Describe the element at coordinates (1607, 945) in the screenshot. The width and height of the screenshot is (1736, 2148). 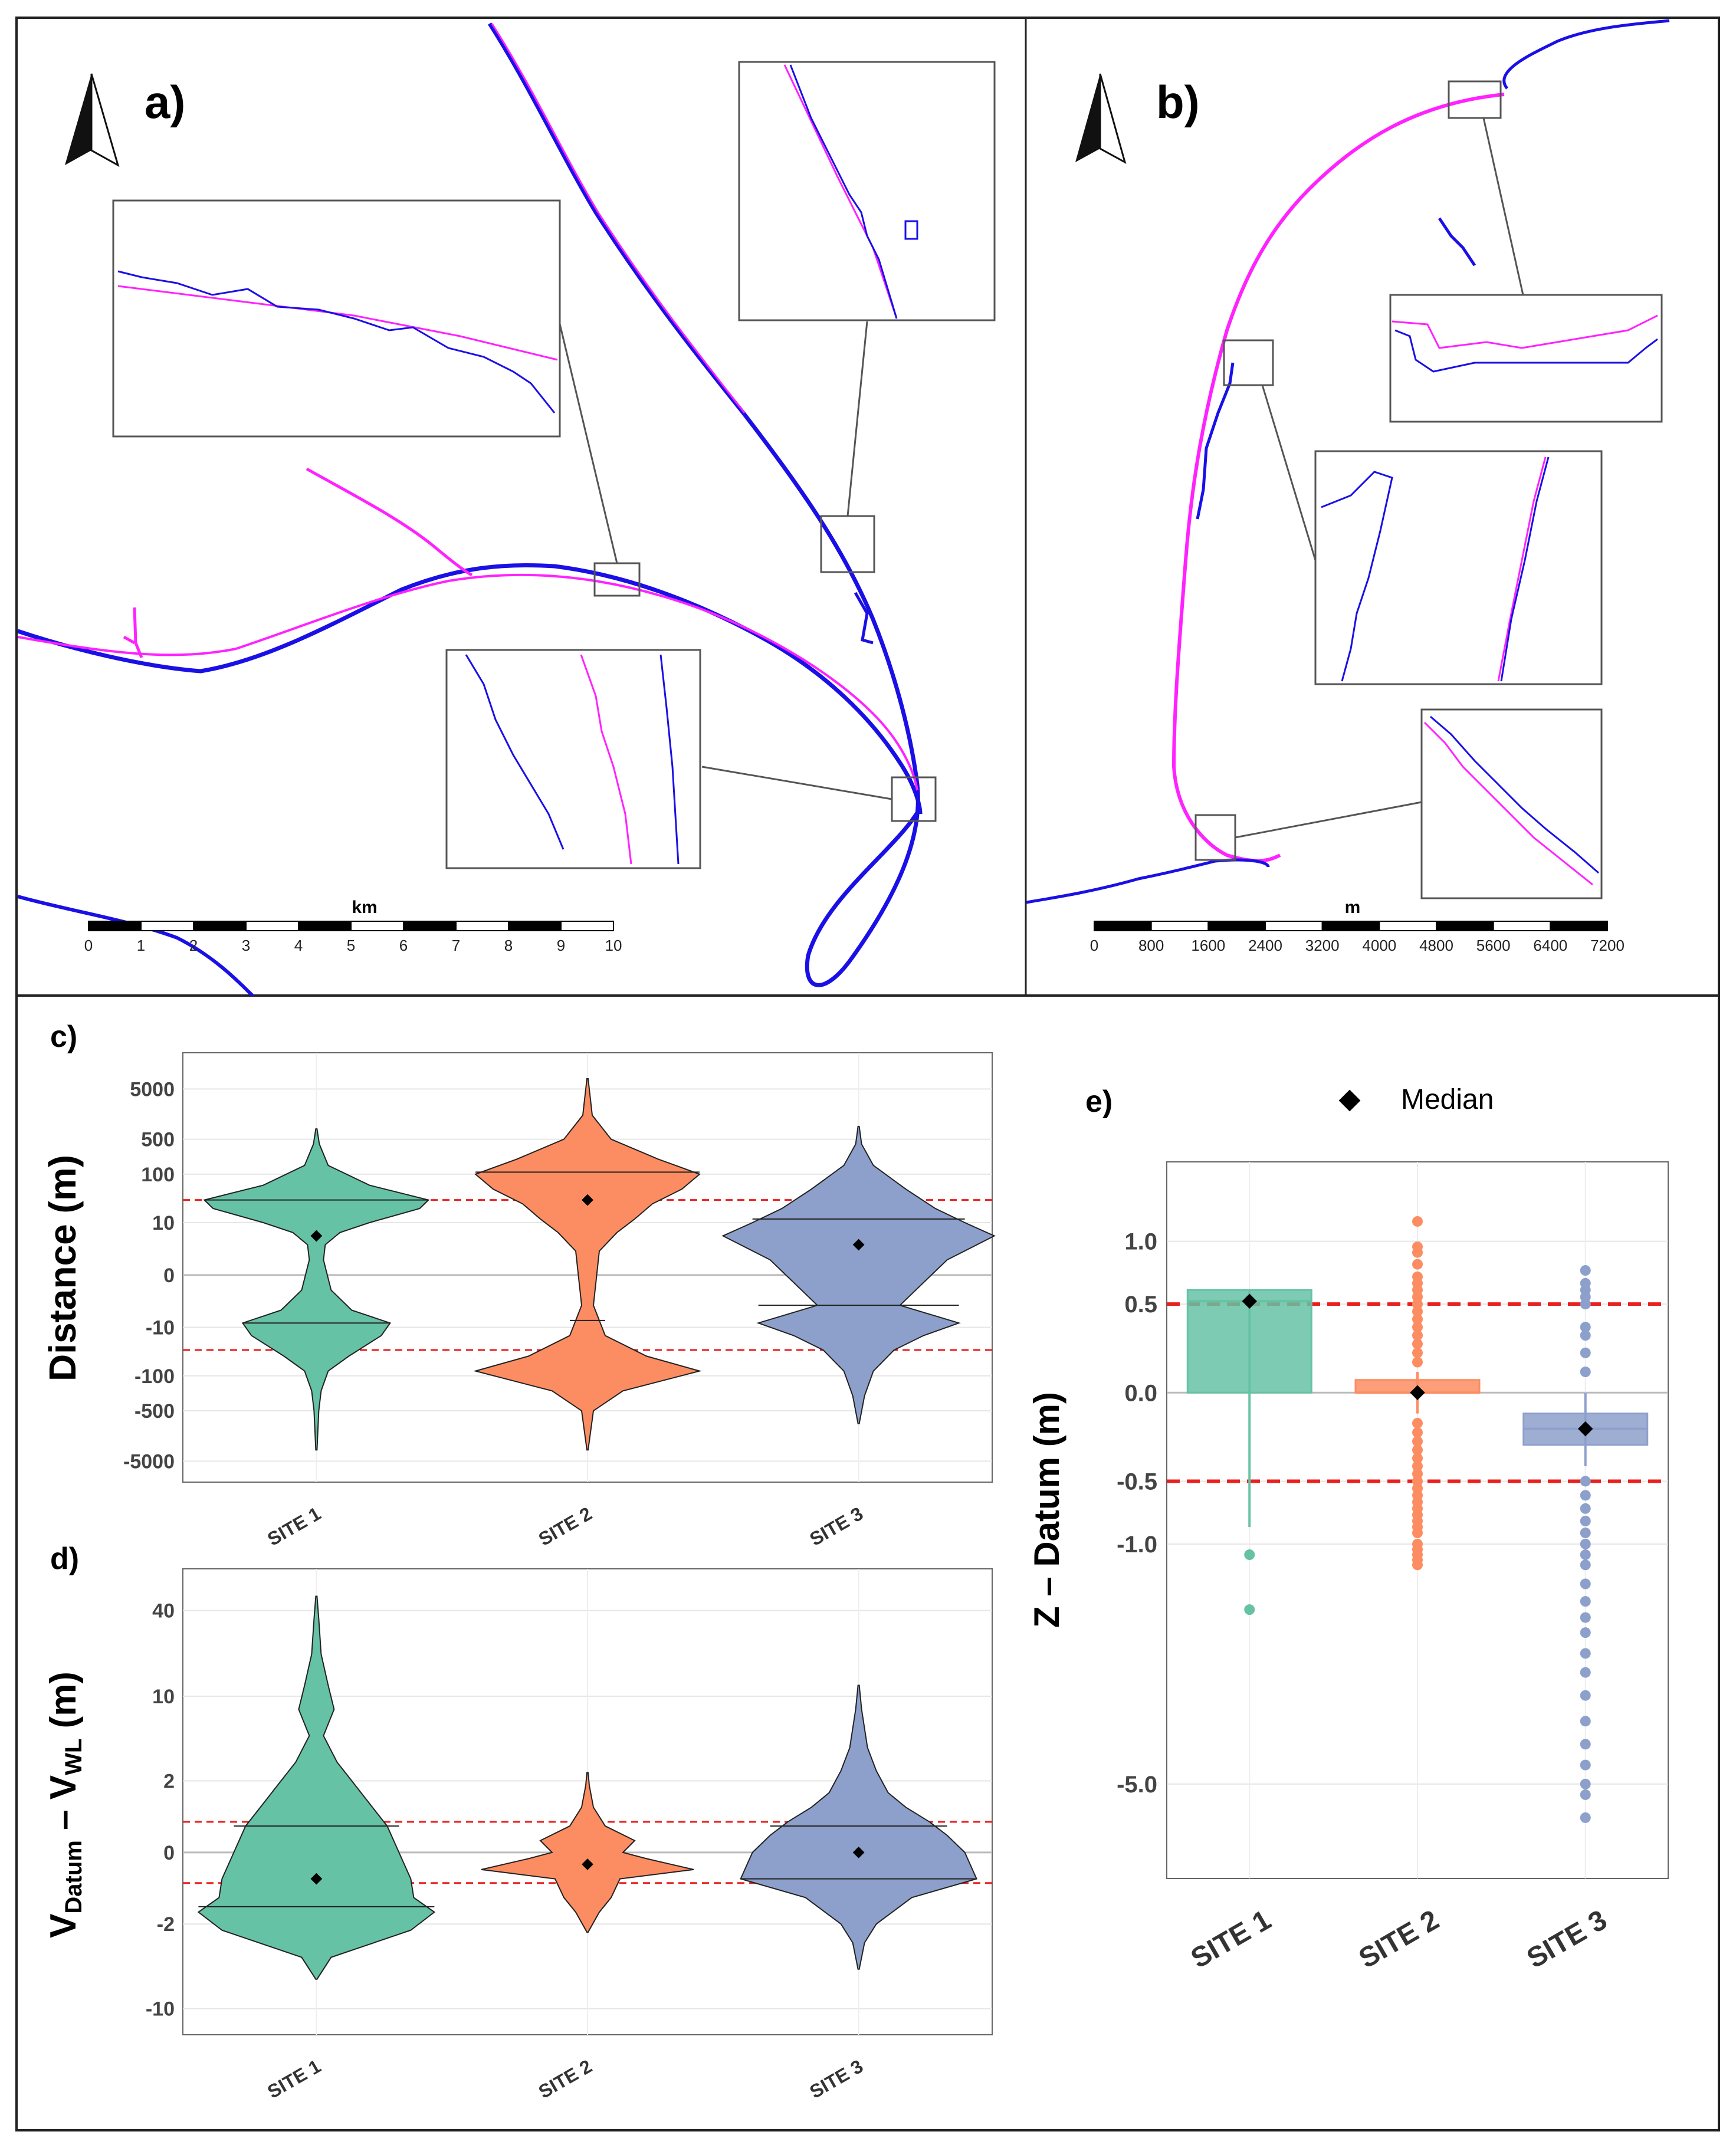
I see `scale-tick-label: 7200` at that location.